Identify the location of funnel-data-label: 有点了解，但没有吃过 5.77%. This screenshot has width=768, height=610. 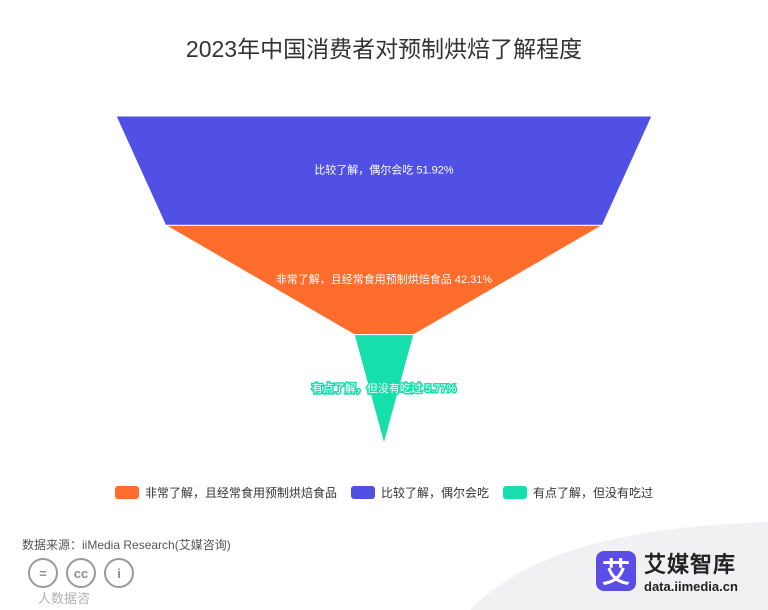
(384, 388).